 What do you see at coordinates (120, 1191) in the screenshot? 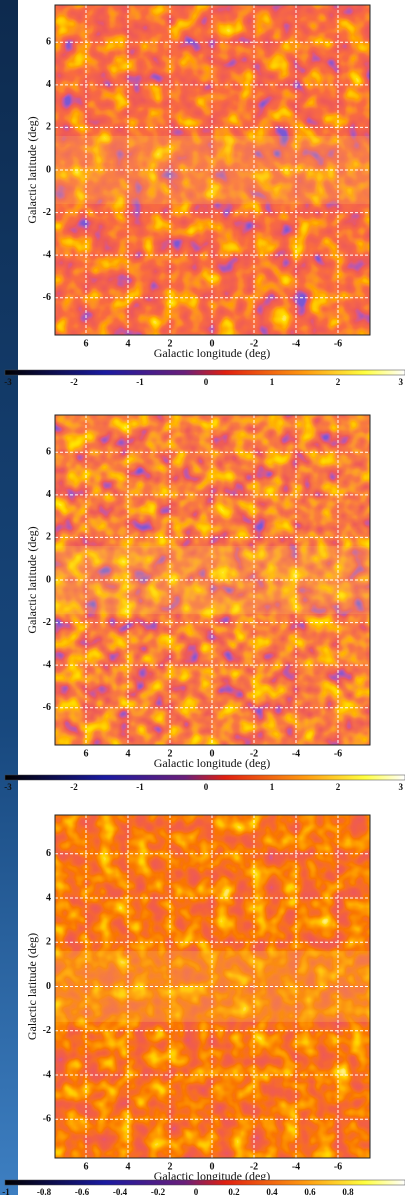
I see `colorbar-tick-label: -0.4` at bounding box center [120, 1191].